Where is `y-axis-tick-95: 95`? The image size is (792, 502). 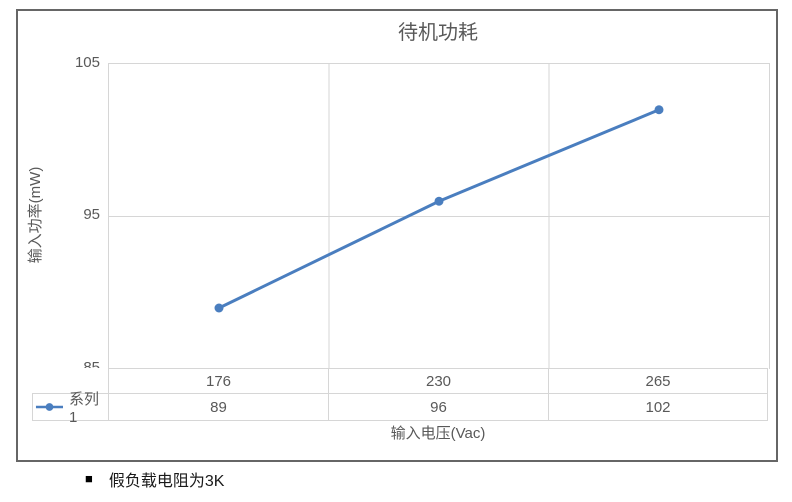 y-axis-tick-95: 95 is located at coordinates (91, 214).